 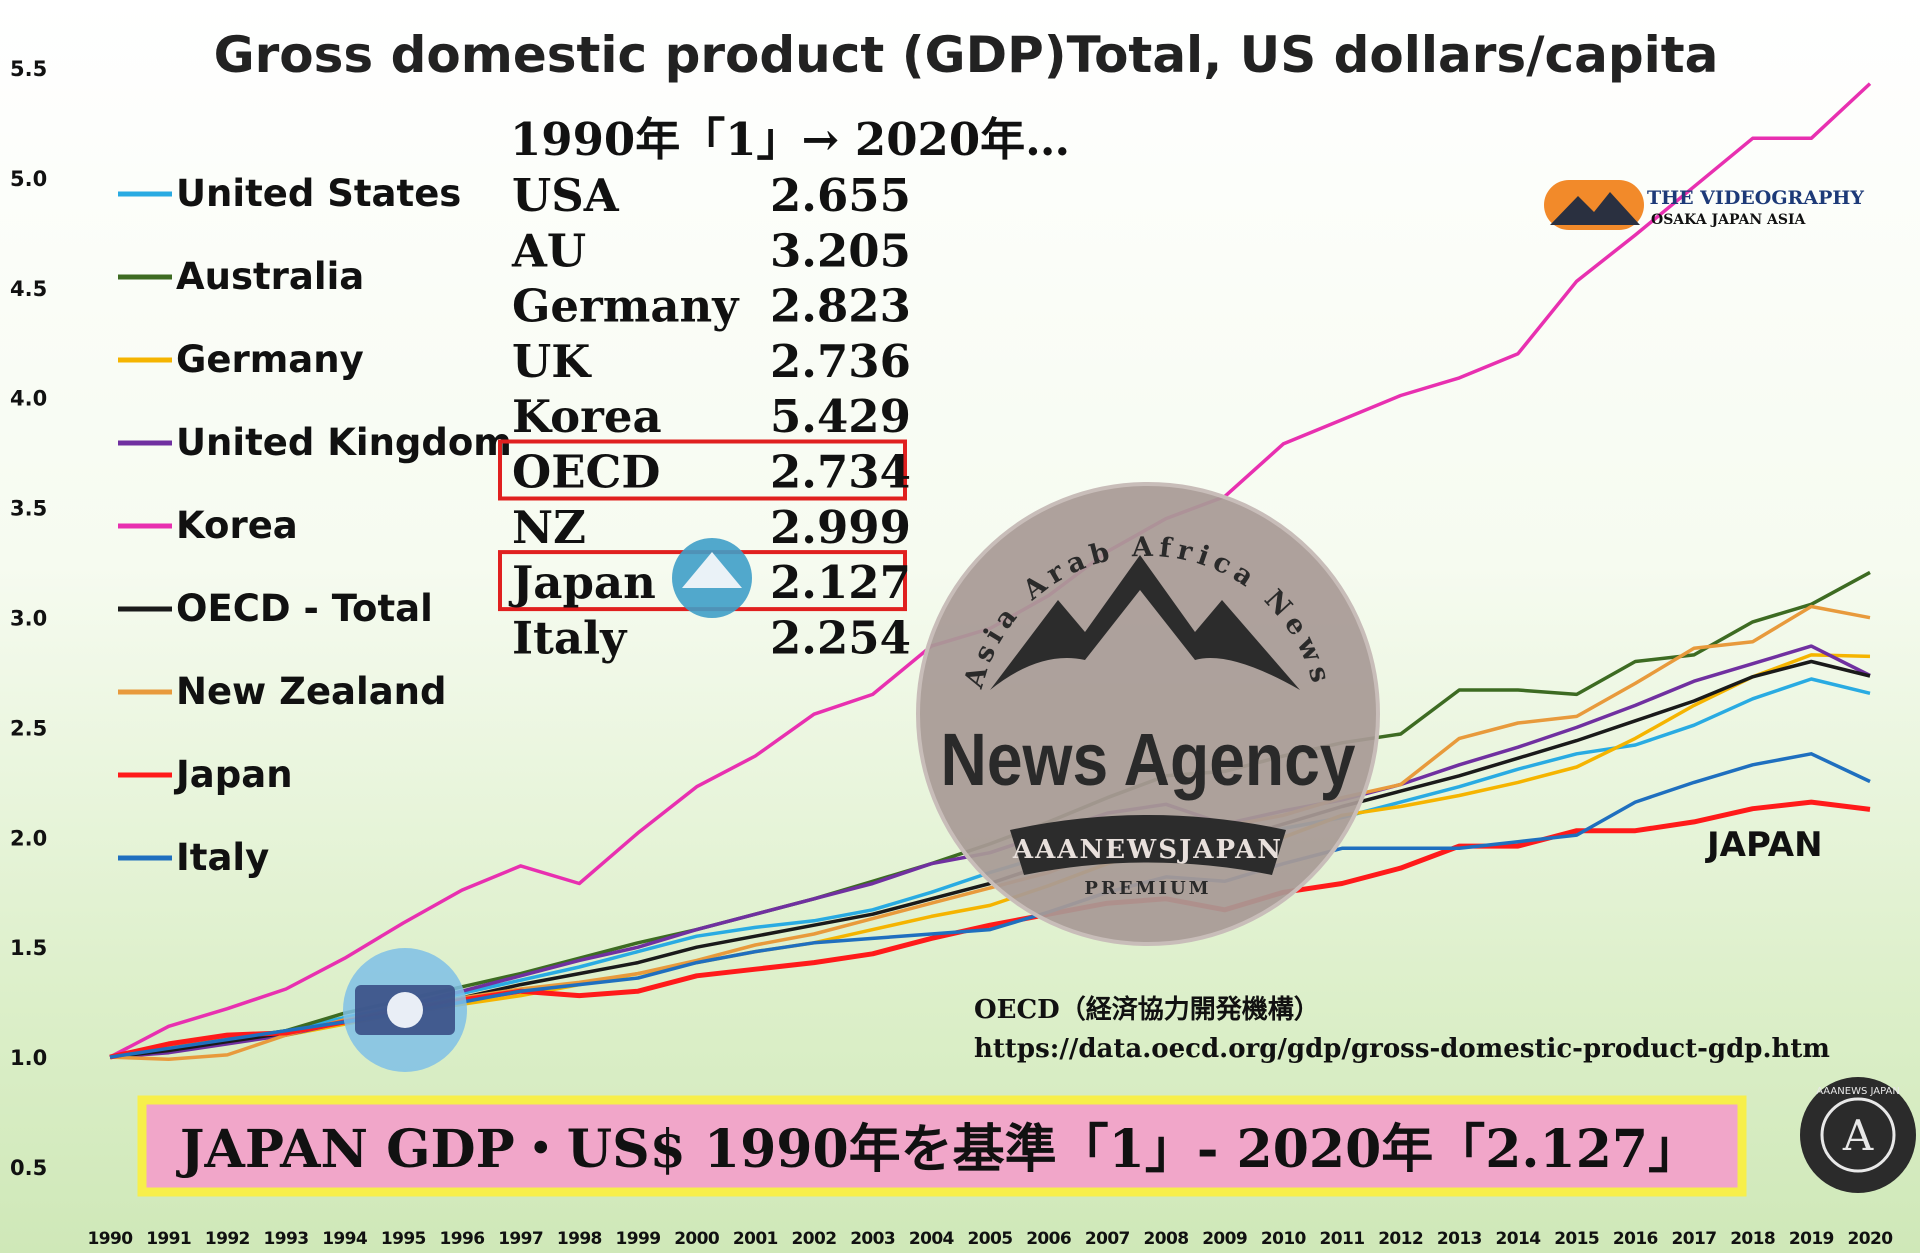 What do you see at coordinates (270, 359) in the screenshot?
I see `legend-label: Germany` at bounding box center [270, 359].